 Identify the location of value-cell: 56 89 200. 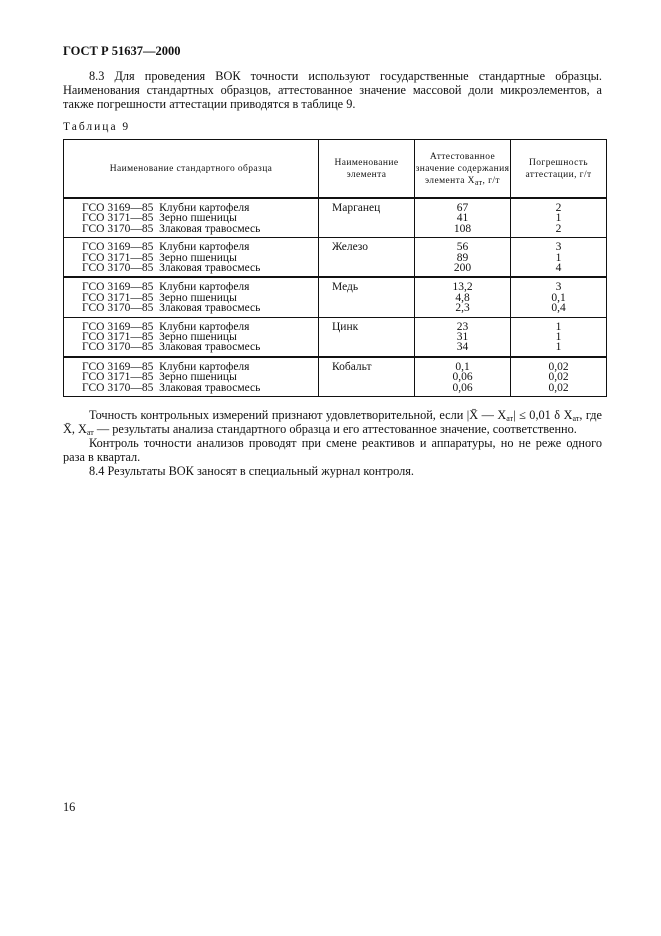
(462, 258).